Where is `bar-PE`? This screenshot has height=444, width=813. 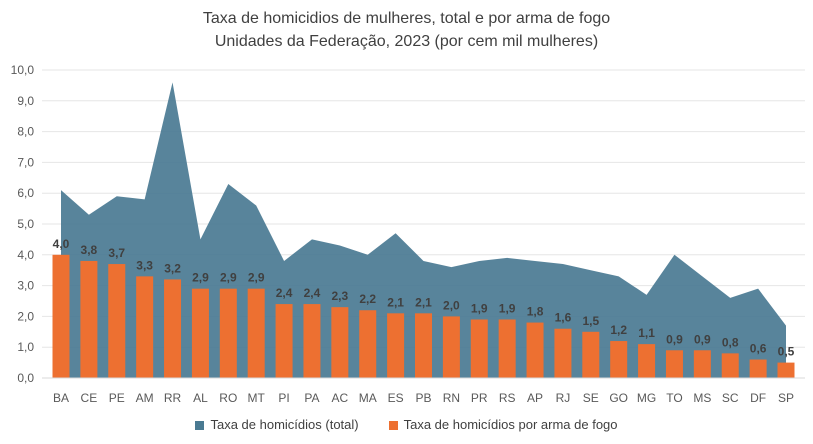
bar-PE is located at coordinates (117, 321).